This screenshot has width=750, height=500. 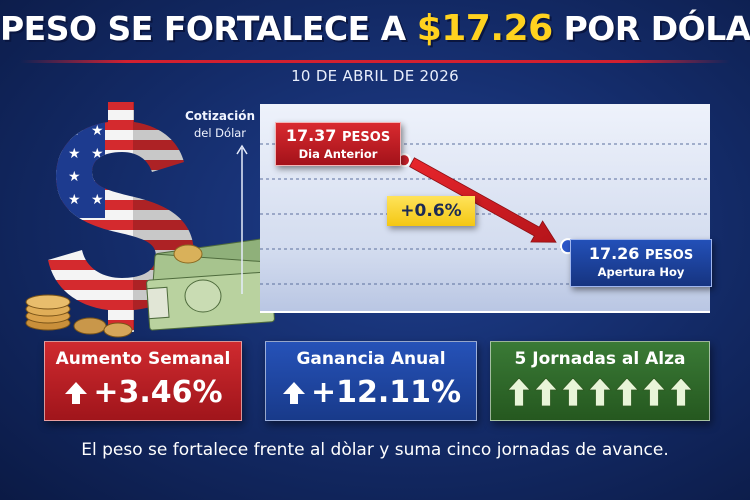 I want to click on headline-rule, so click(x=375, y=61).